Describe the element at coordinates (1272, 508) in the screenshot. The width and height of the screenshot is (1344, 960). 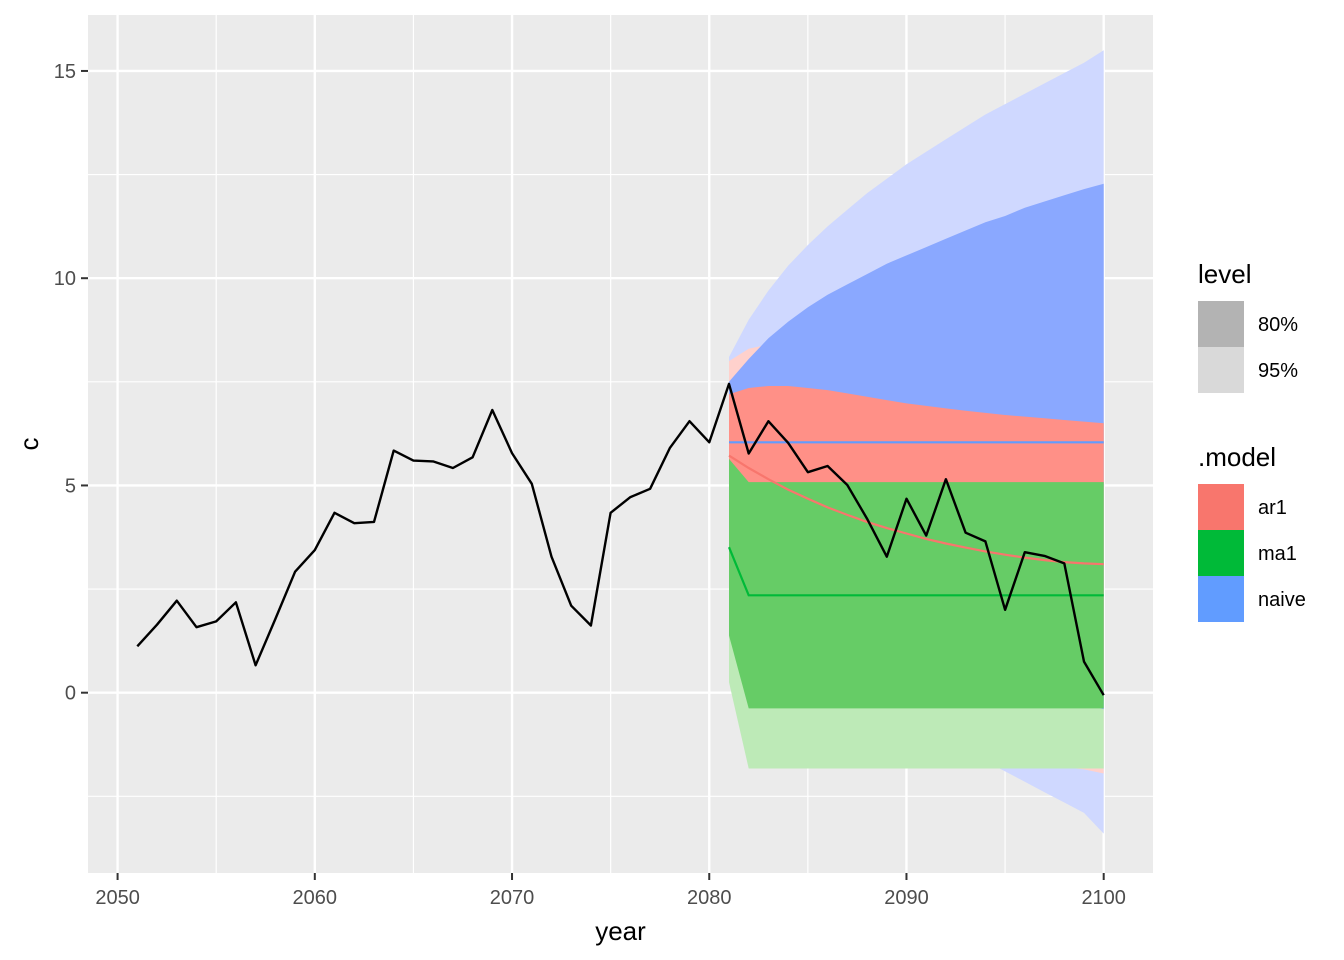
I see `legend-label: ar1` at that location.